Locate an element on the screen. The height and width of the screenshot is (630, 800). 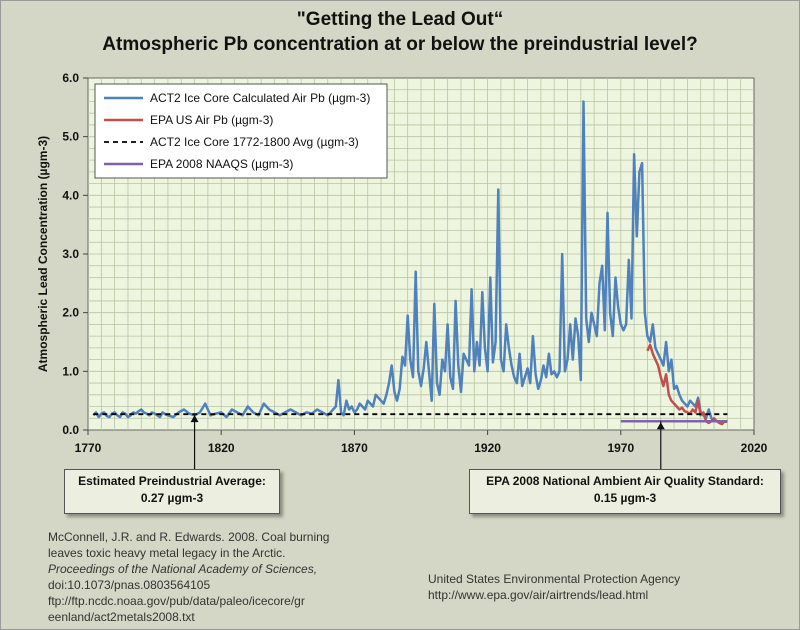
y-axis-label: Atmospheric Lead Concentration (µgm-3) is located at coordinates (43, 254).